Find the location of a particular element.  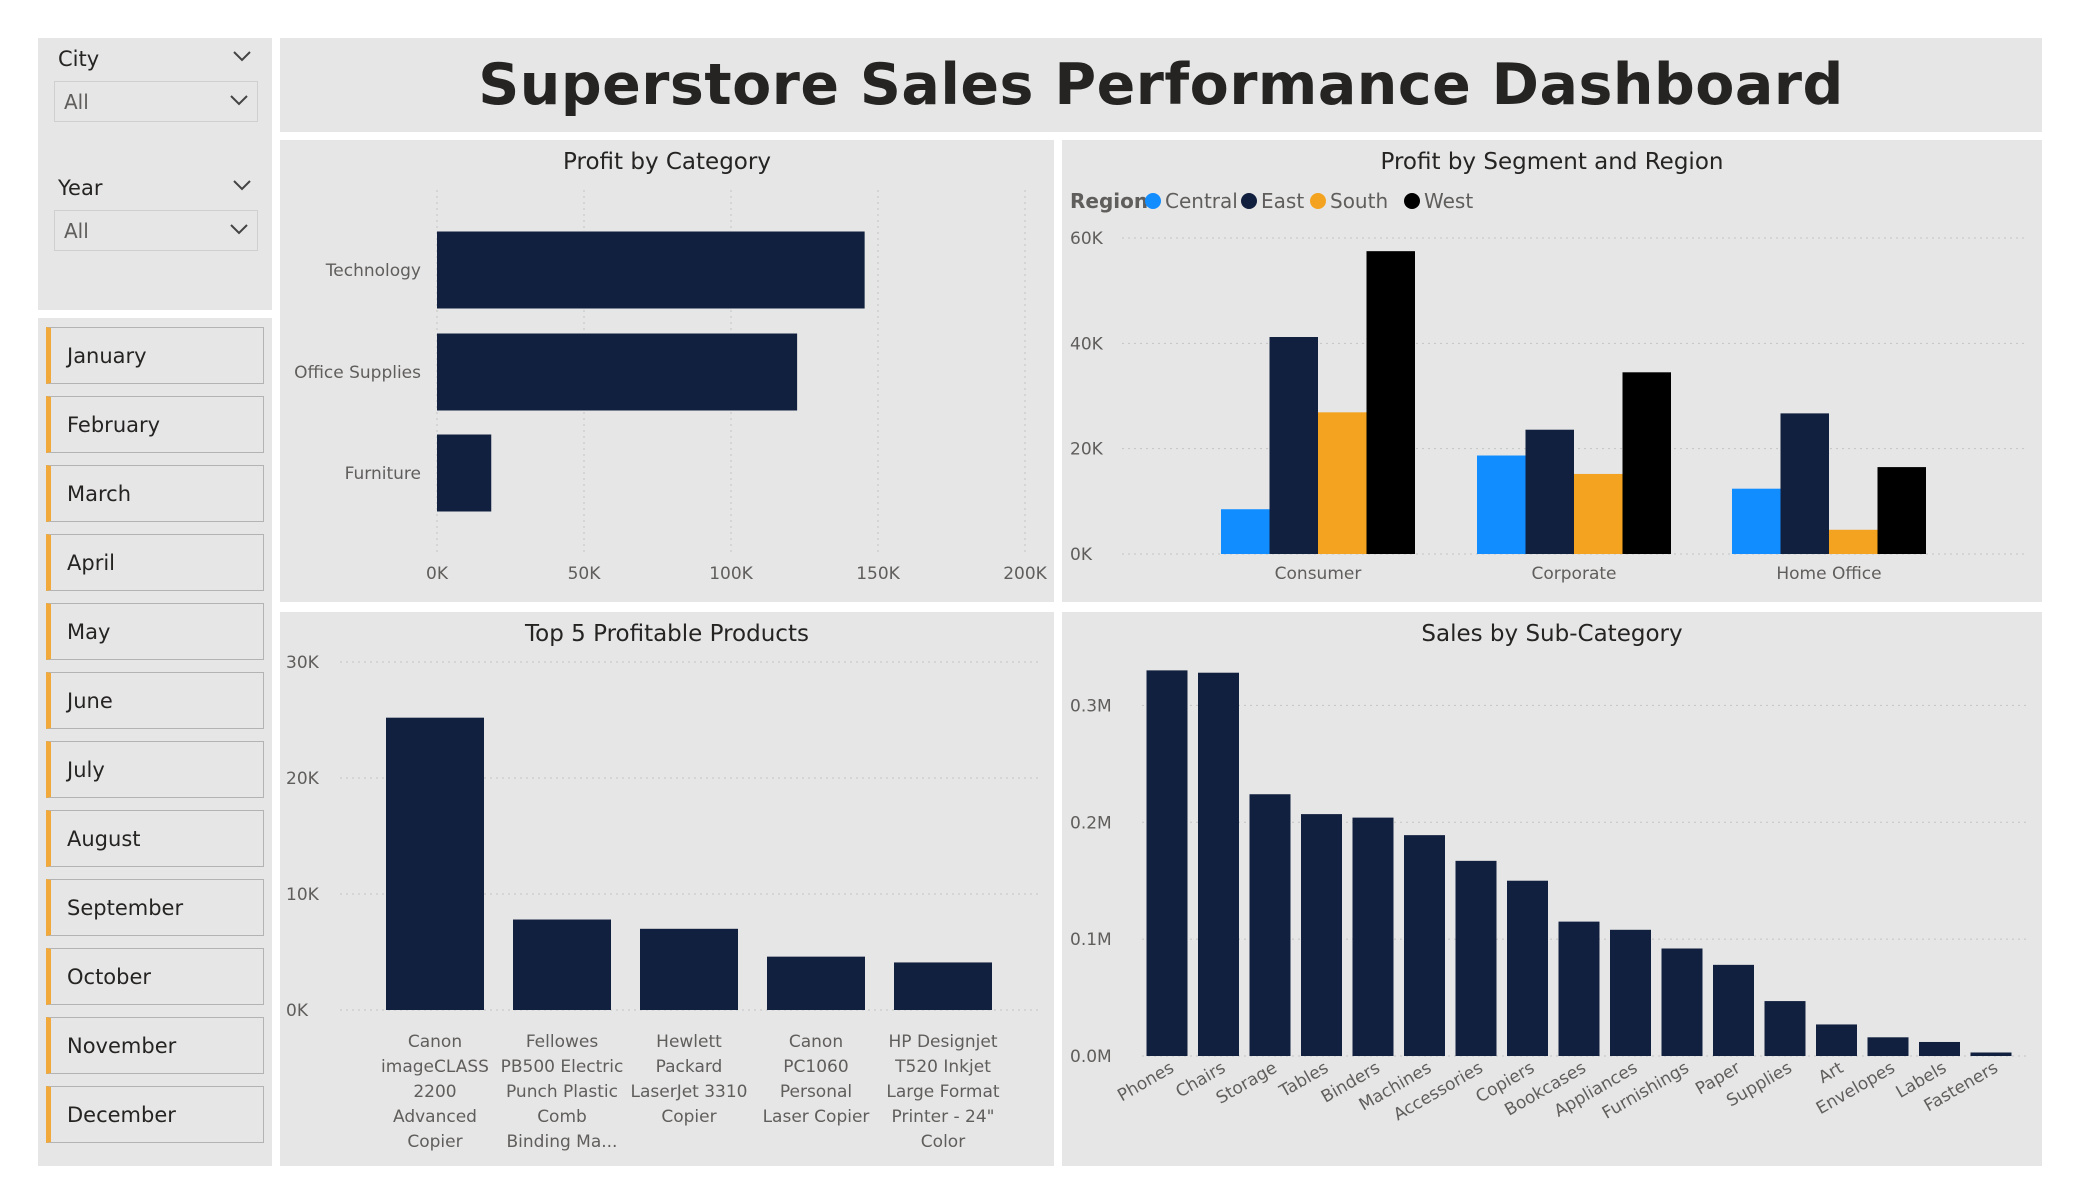

month-button-december: December is located at coordinates (155, 1114).